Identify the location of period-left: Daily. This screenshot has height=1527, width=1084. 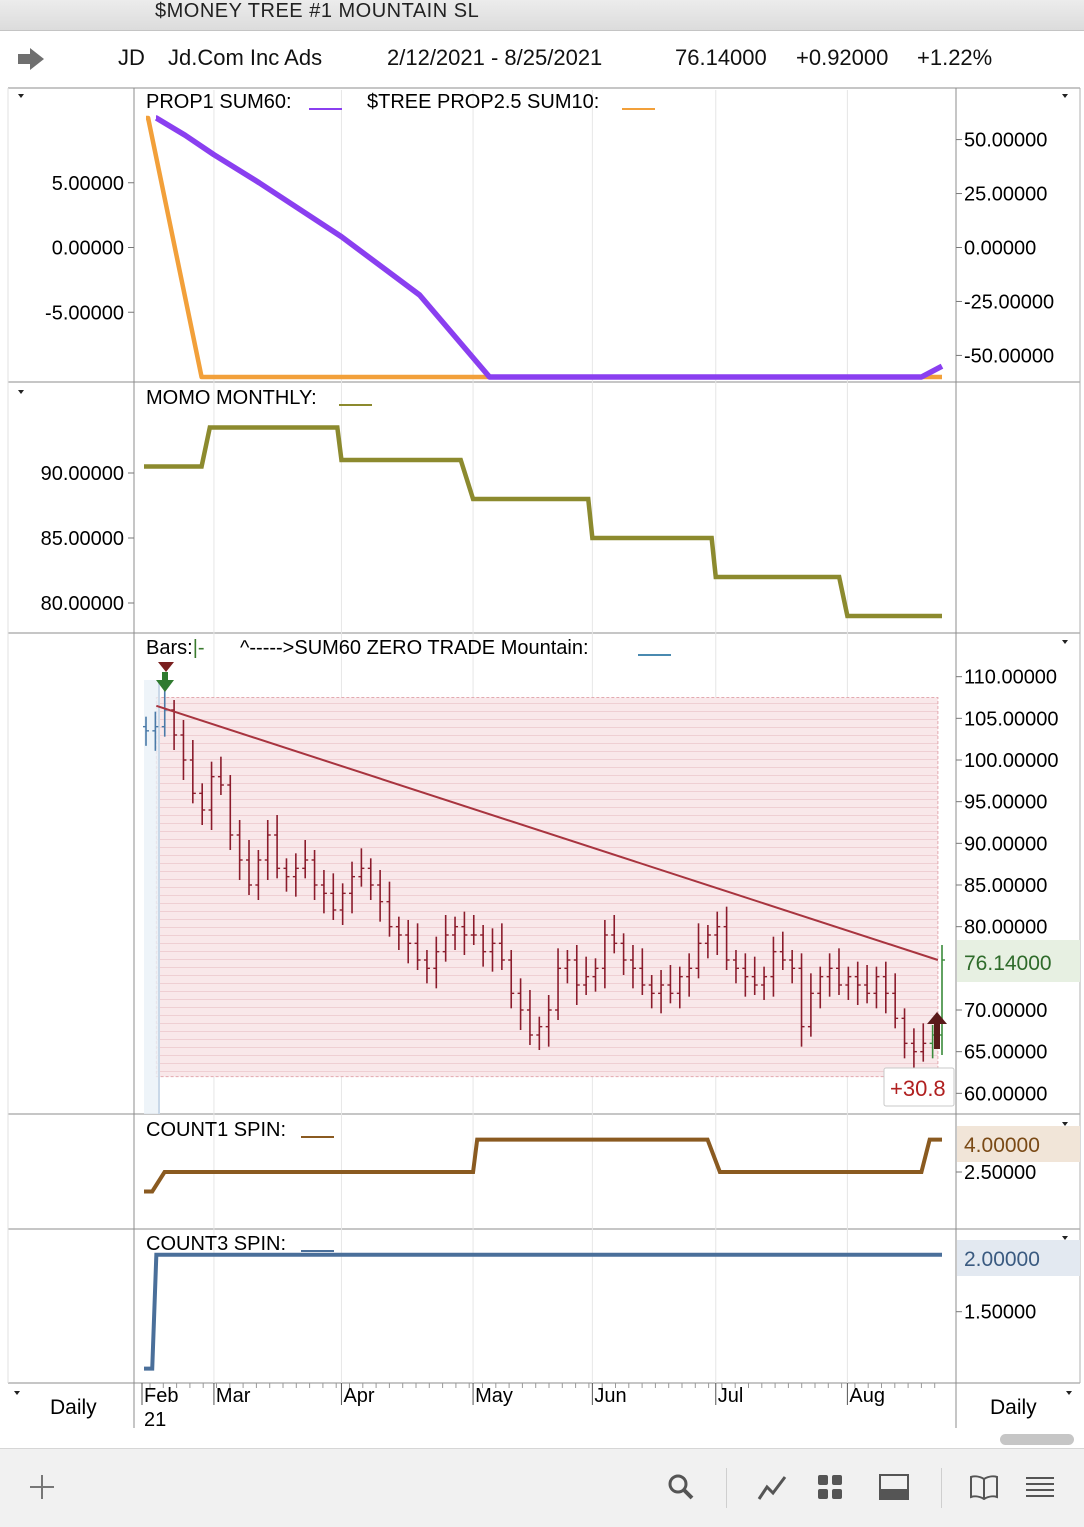
(73, 1407).